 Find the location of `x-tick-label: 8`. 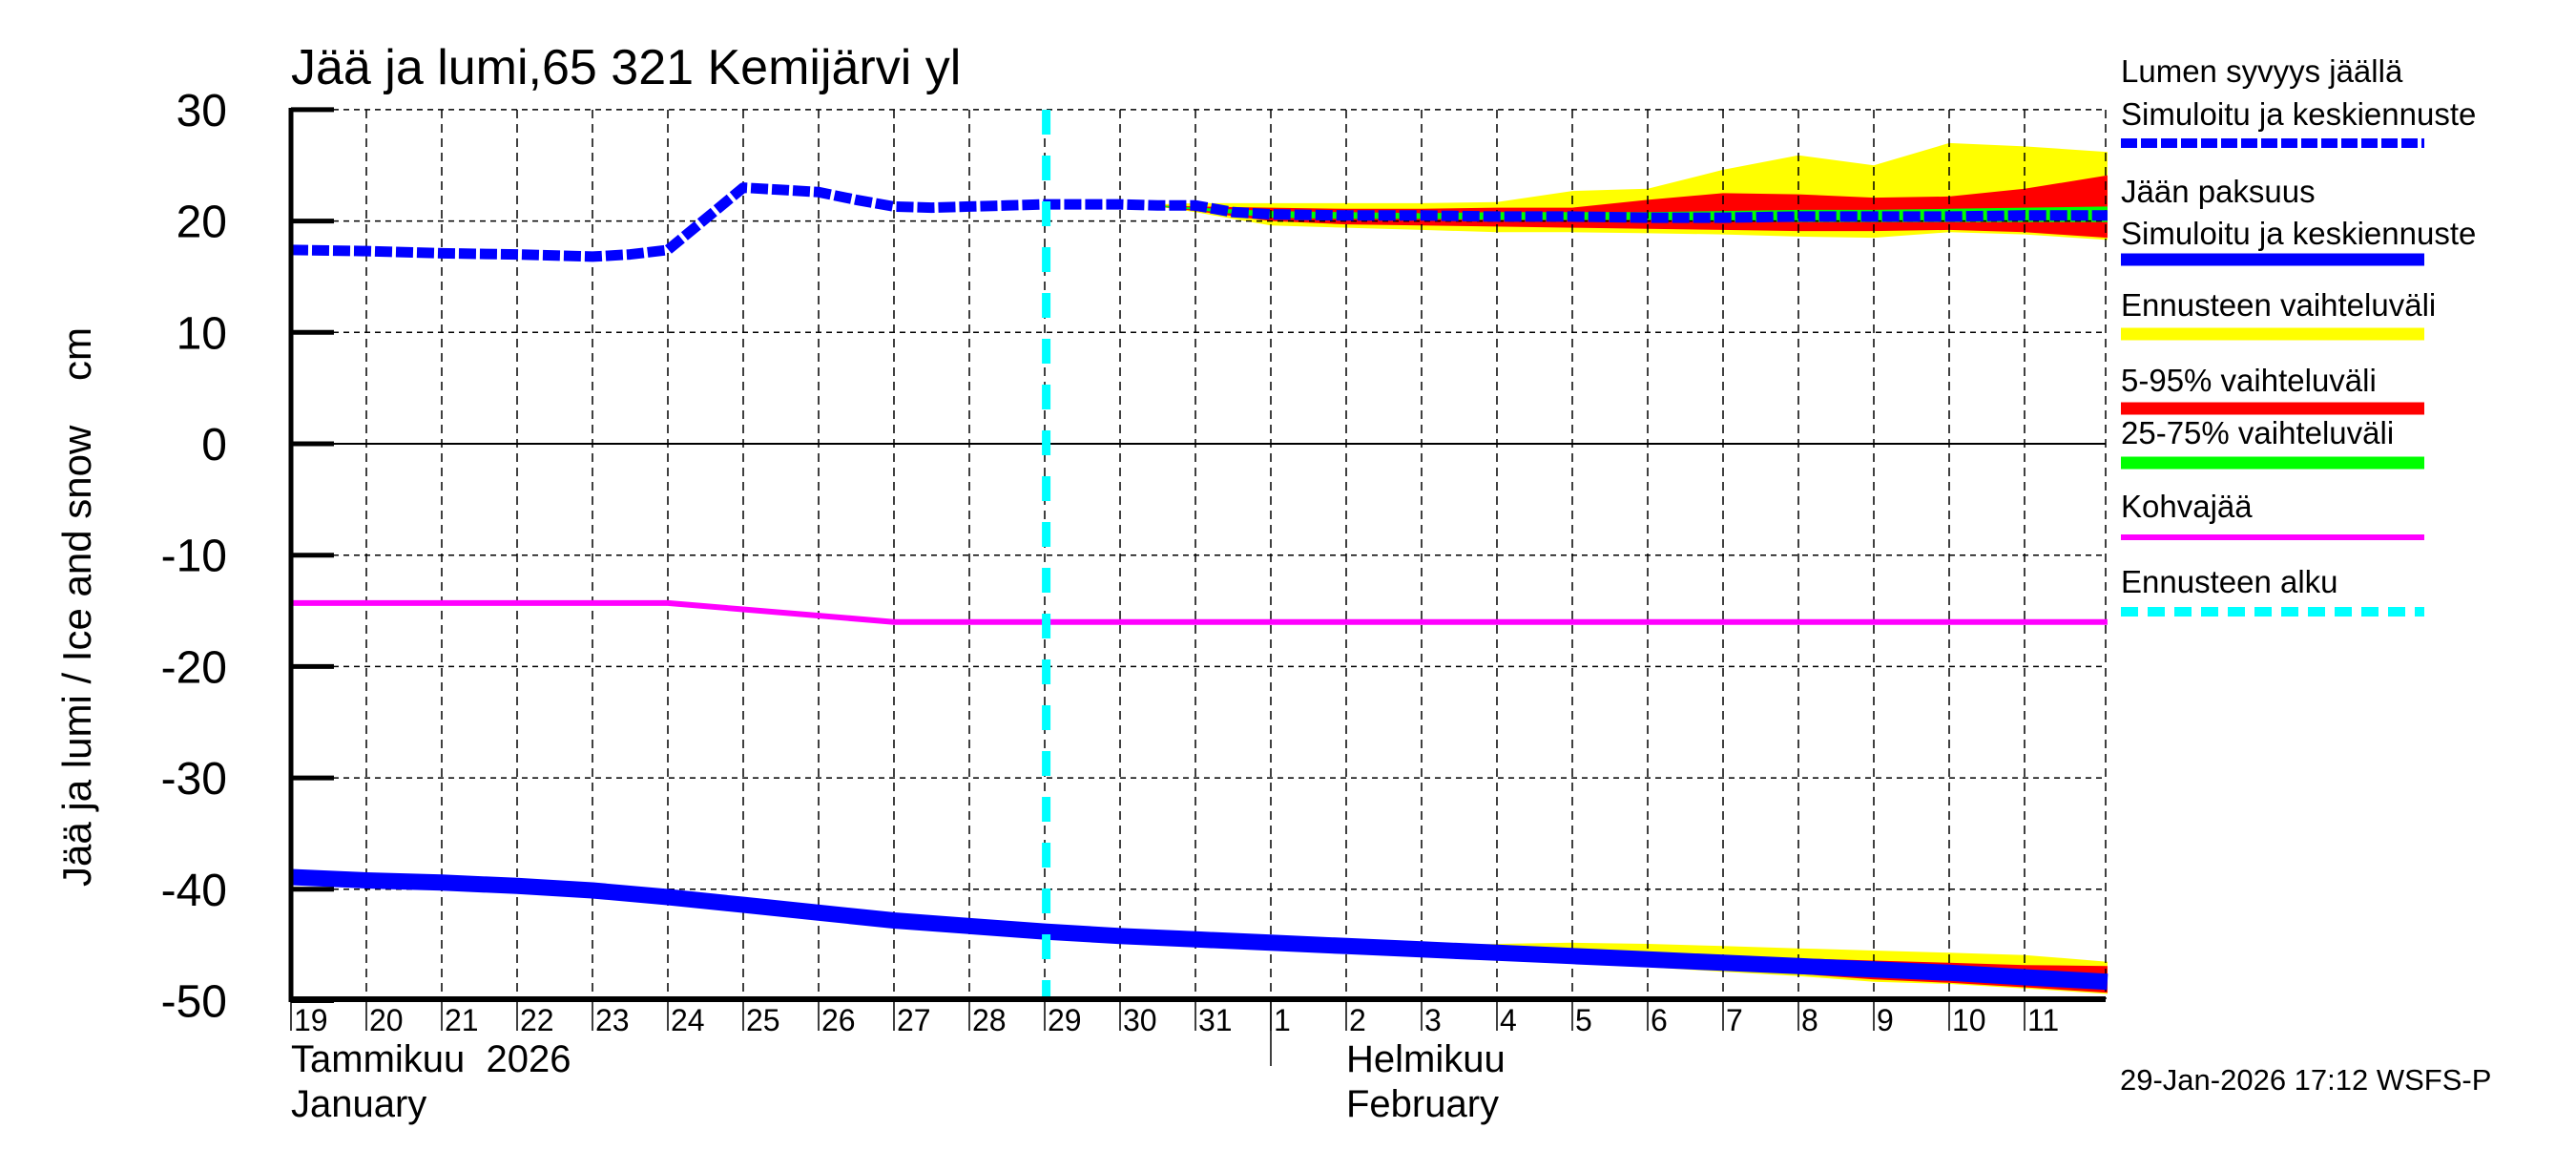

x-tick-label: 8 is located at coordinates (1809, 1020).